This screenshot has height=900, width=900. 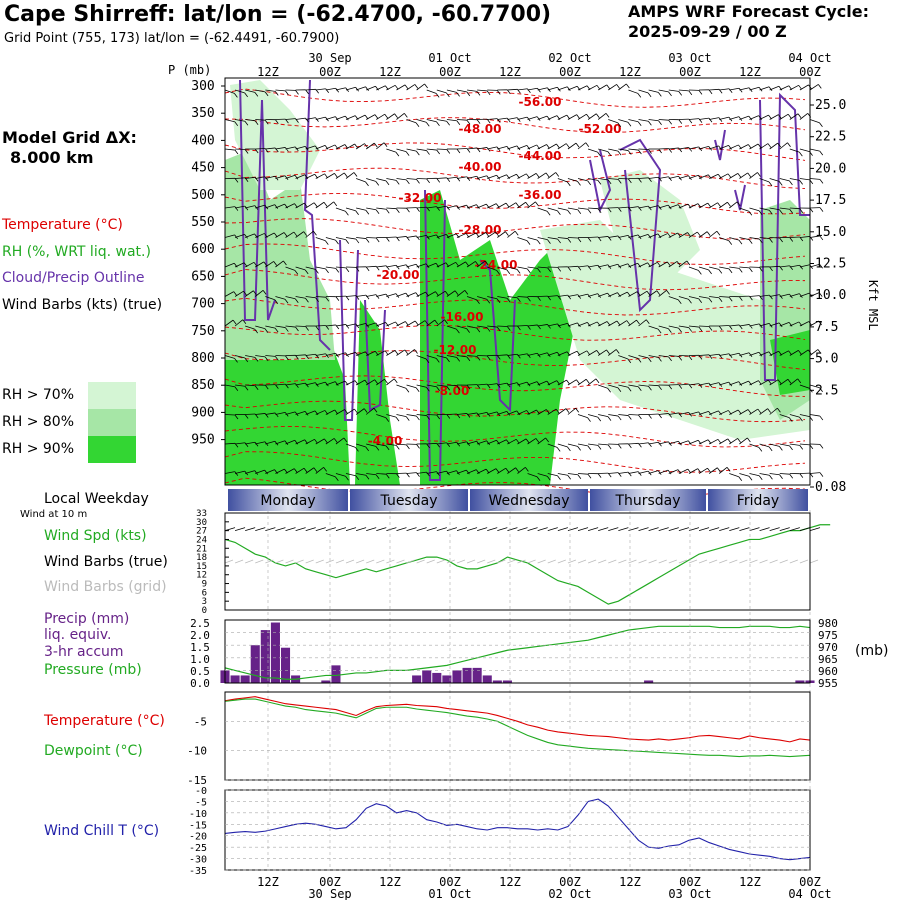 What do you see at coordinates (102, 831) in the screenshot?
I see `legend-wind-chill: Wind Chill T (°C)` at bounding box center [102, 831].